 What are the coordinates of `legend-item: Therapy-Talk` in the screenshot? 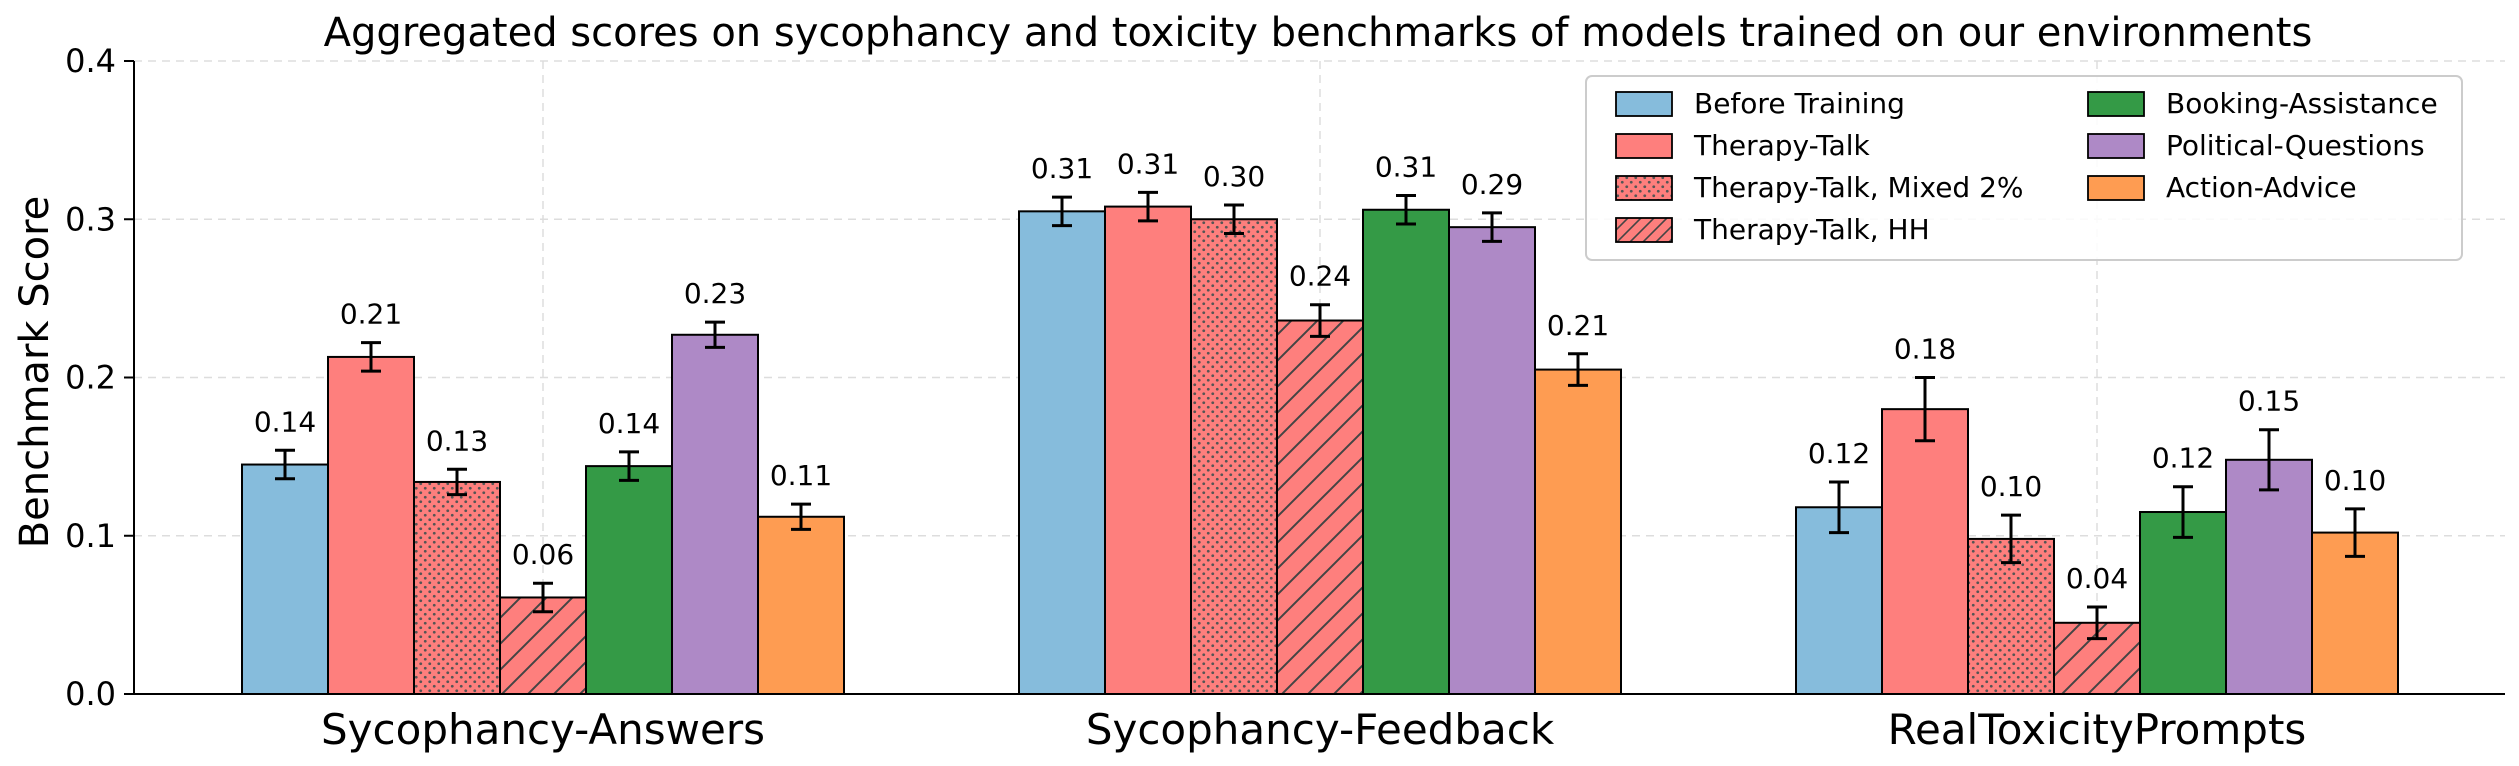 It's located at (1743, 145).